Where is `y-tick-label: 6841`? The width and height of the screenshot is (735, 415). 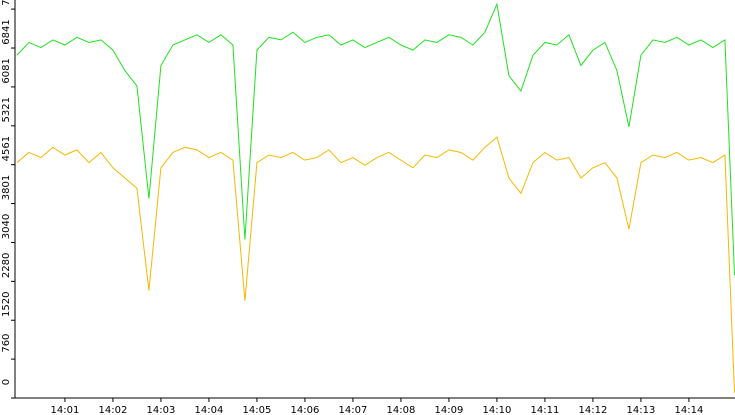
y-tick-label: 6841 is located at coordinates (6, 31).